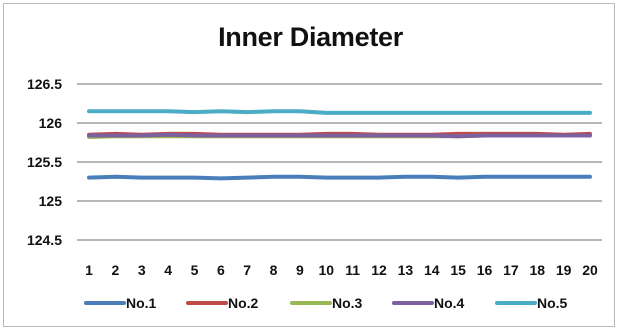 Image resolution: width=621 pixels, height=333 pixels. I want to click on legend-label: No.3, so click(347, 303).